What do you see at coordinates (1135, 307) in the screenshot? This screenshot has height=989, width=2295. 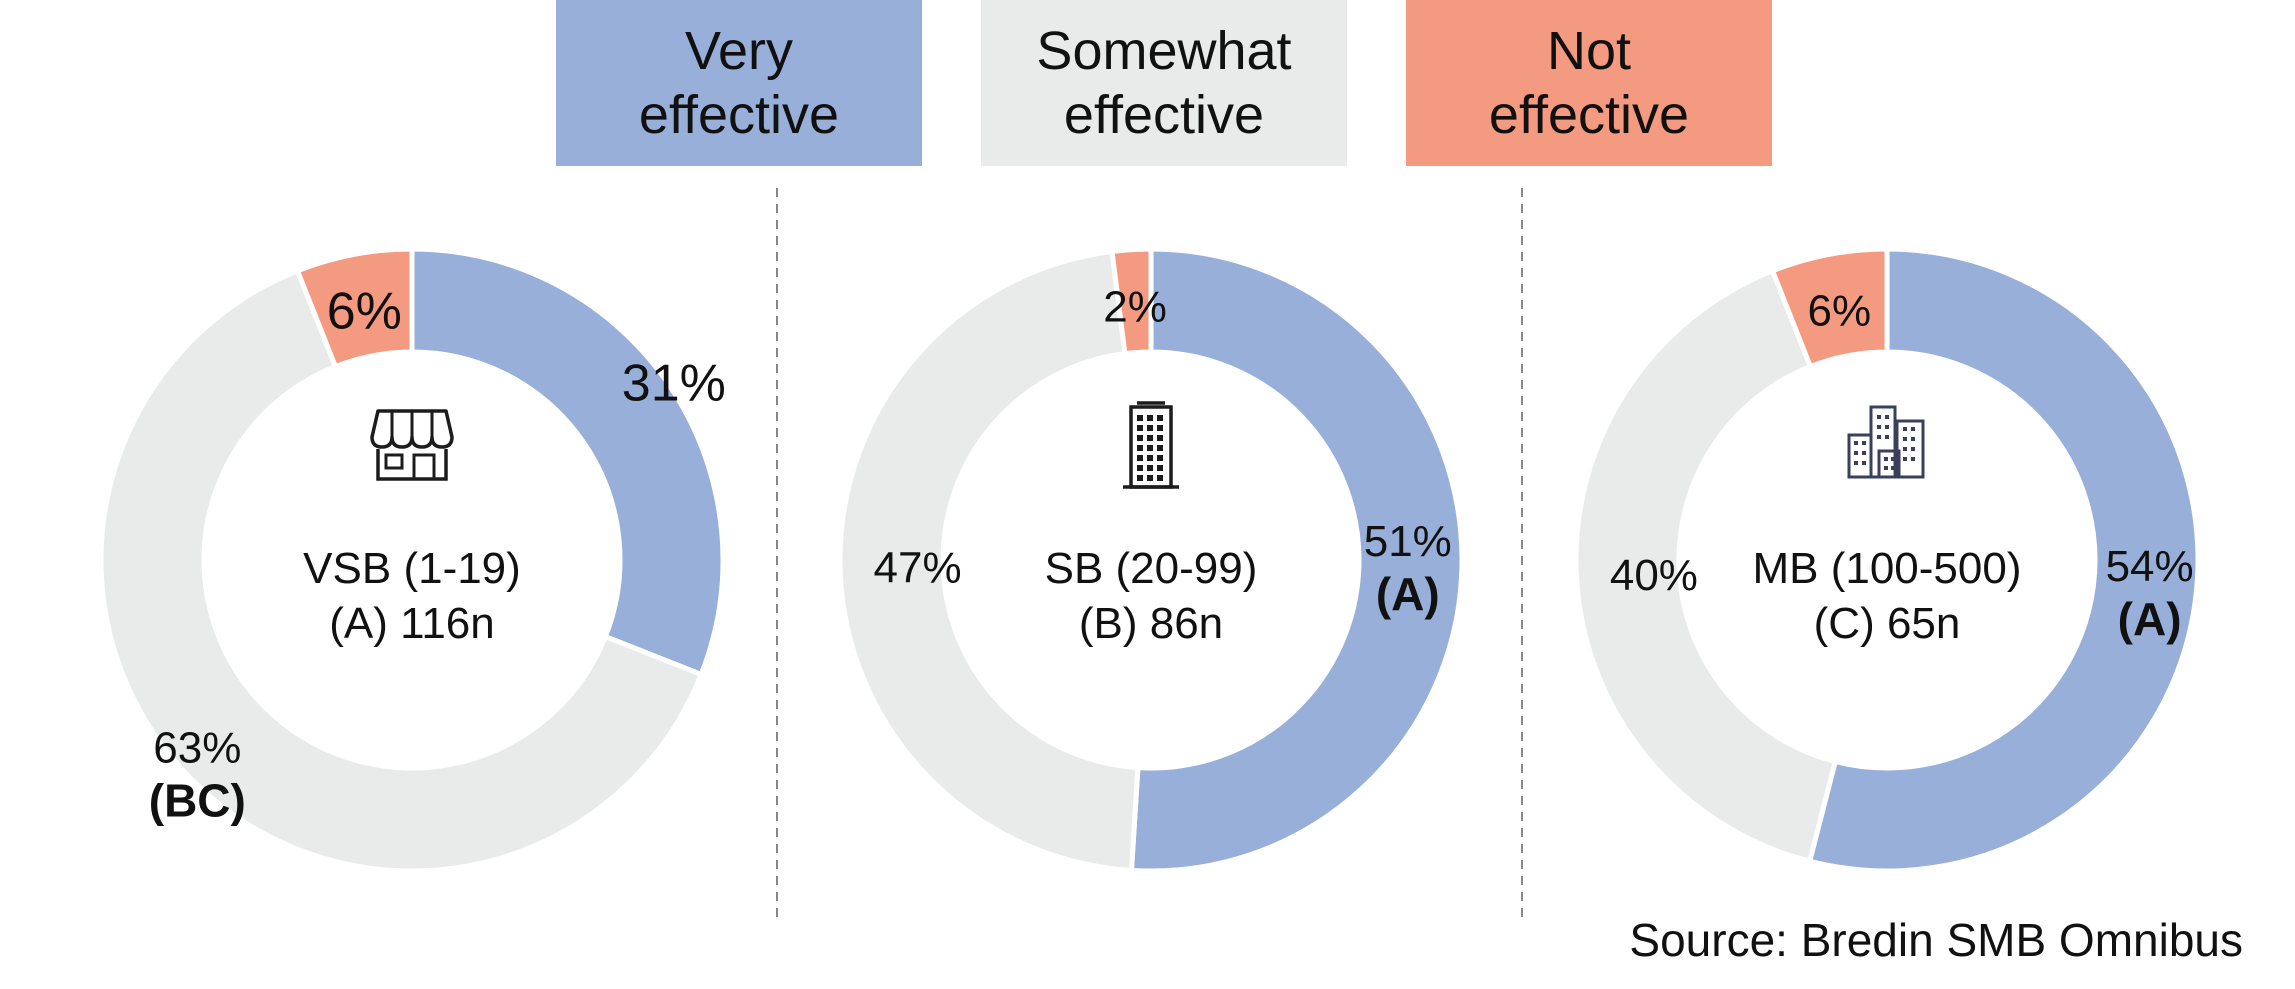 I see `data-label-value: 2%` at bounding box center [1135, 307].